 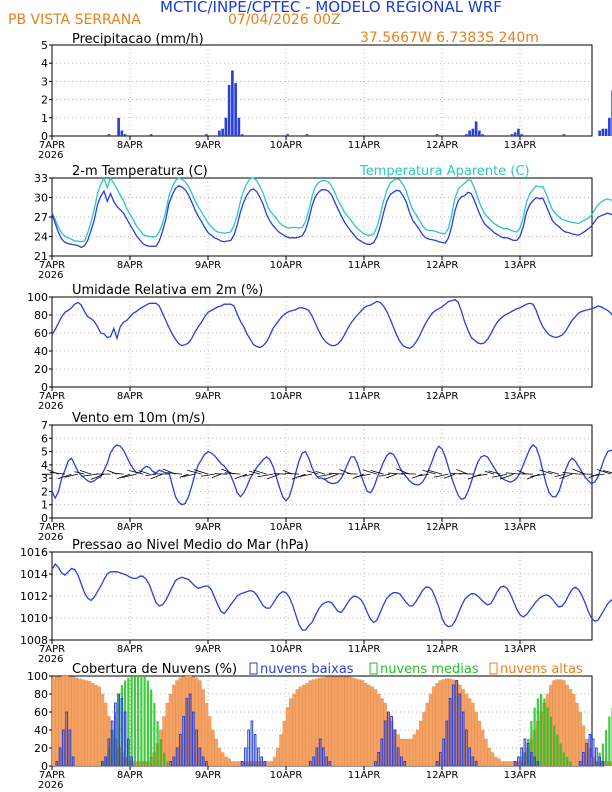 I want to click on y-tick-label: 1014, so click(x=34, y=574).